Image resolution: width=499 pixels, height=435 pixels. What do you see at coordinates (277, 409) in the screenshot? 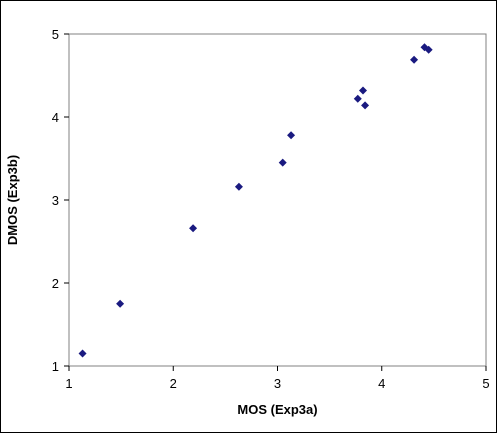
I see `x-axis-title: MOS (Exp3a)` at bounding box center [277, 409].